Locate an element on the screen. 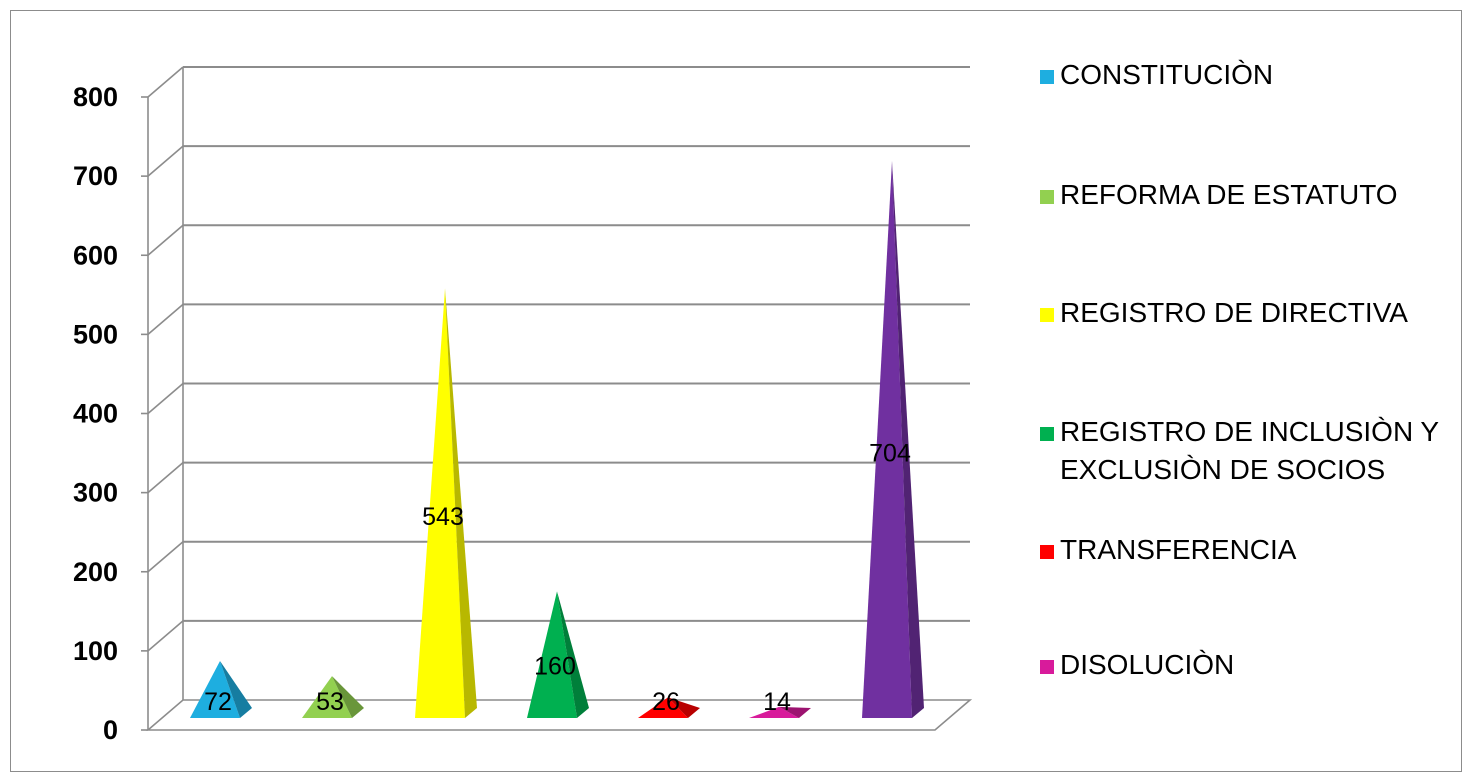  legend-label: DISOLUCIÒN is located at coordinates (1147, 664).